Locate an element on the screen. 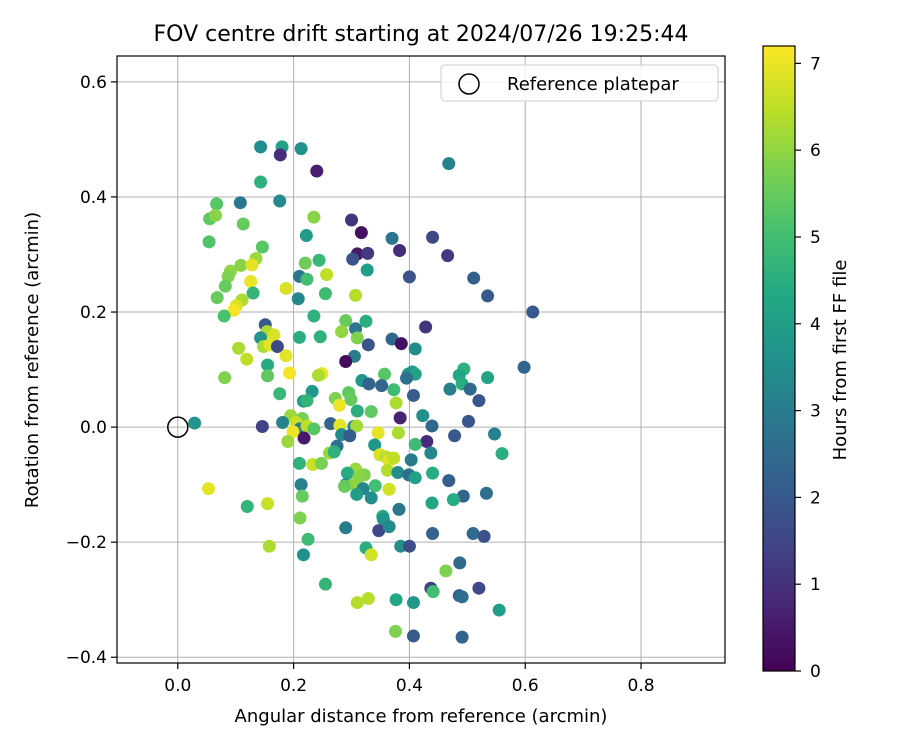 The height and width of the screenshot is (750, 900). legend: Reference platepar is located at coordinates (579, 83).